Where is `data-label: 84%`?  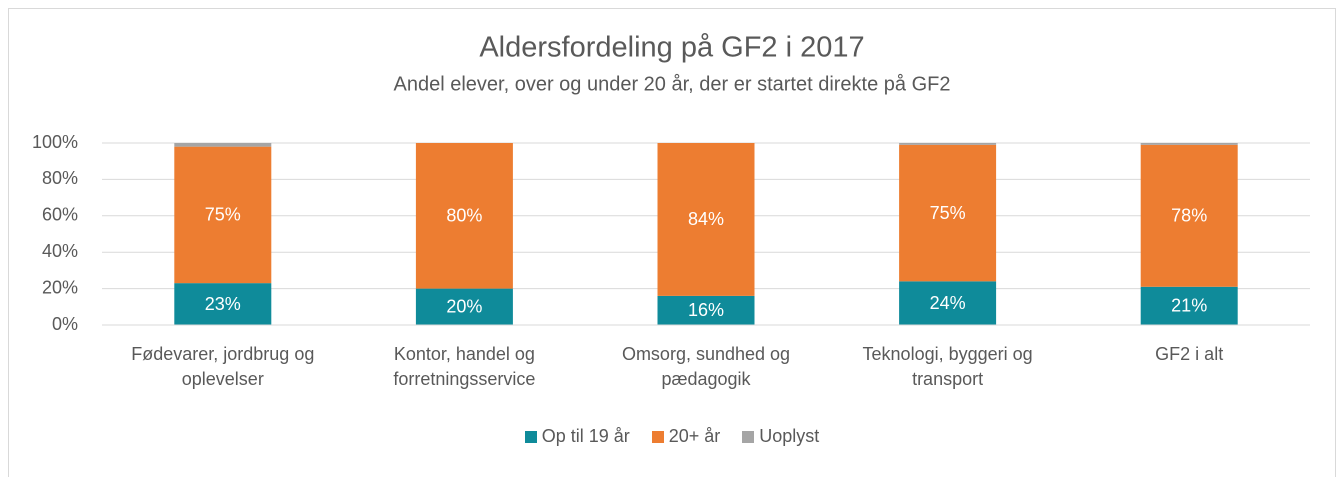
data-label: 84% is located at coordinates (706, 219).